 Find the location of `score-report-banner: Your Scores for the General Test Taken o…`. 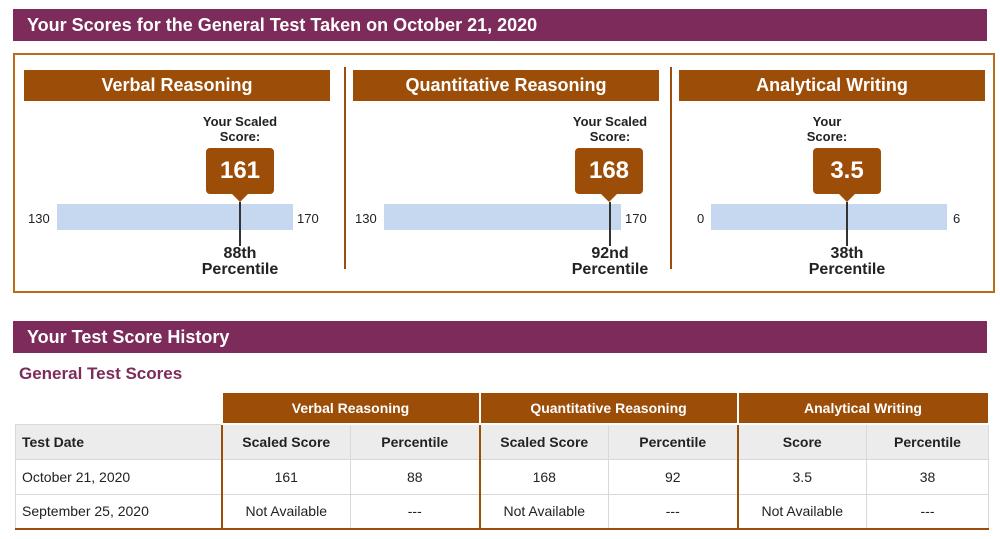

score-report-banner: Your Scores for the General Test Taken o… is located at coordinates (500, 25).